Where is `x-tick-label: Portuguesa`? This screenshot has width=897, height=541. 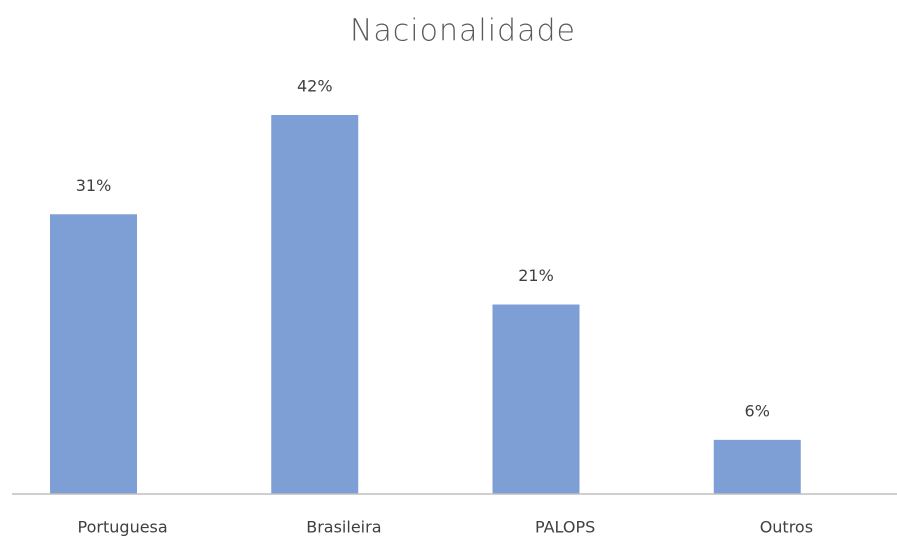
x-tick-label: Portuguesa is located at coordinates (123, 527).